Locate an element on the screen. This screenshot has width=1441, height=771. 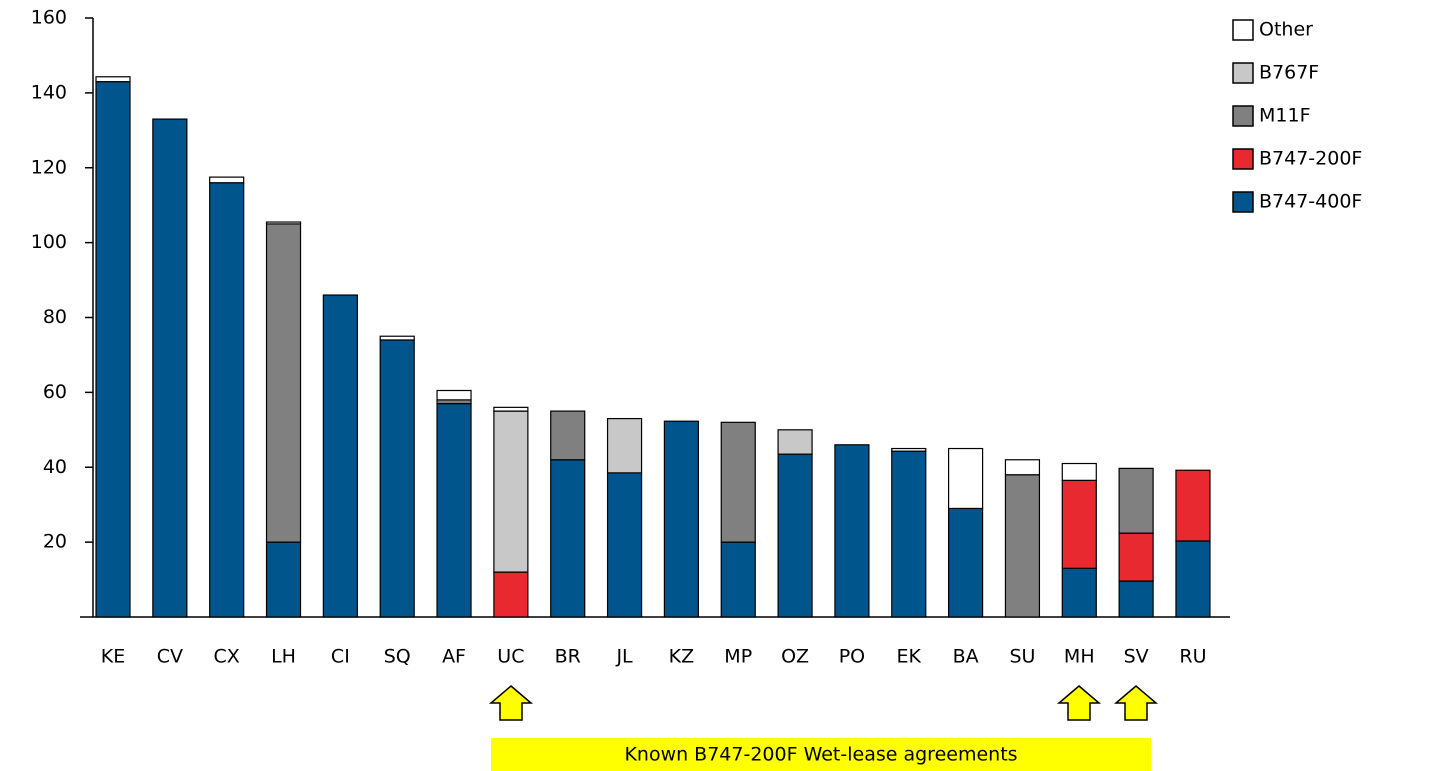
x-tick-label: CX is located at coordinates (227, 657).